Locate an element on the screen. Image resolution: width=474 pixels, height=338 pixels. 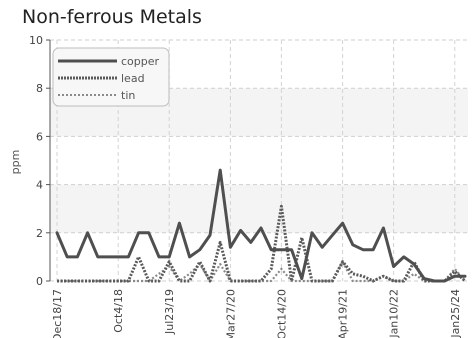
y-tick-label: 8 is located at coordinates (39, 88).